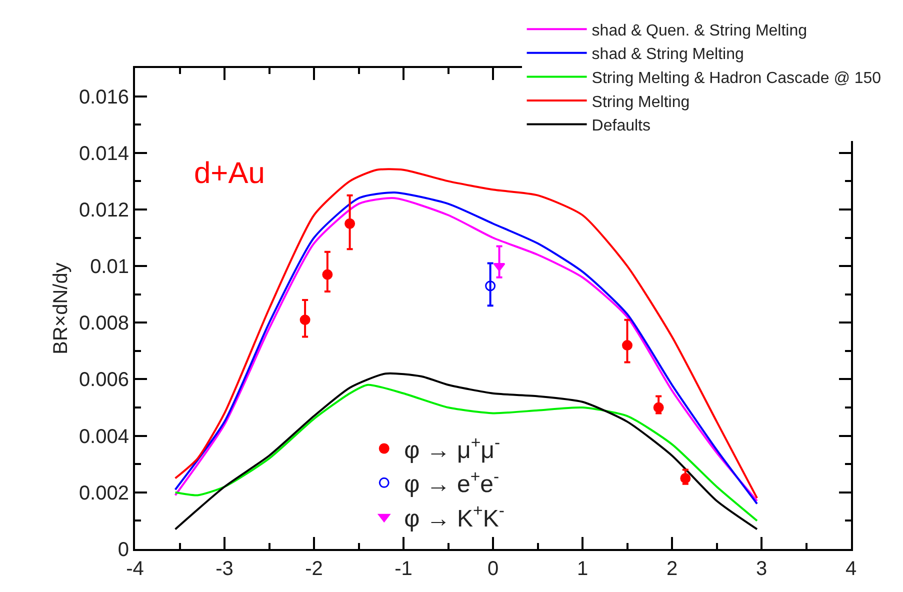 This screenshot has width=903, height=592. I want to click on x-tick-label: 1, so click(582, 569).